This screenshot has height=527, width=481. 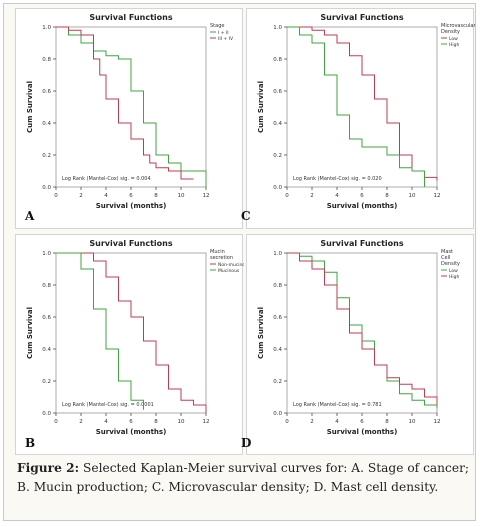 I want to click on legend-entry: High, so click(x=454, y=45).